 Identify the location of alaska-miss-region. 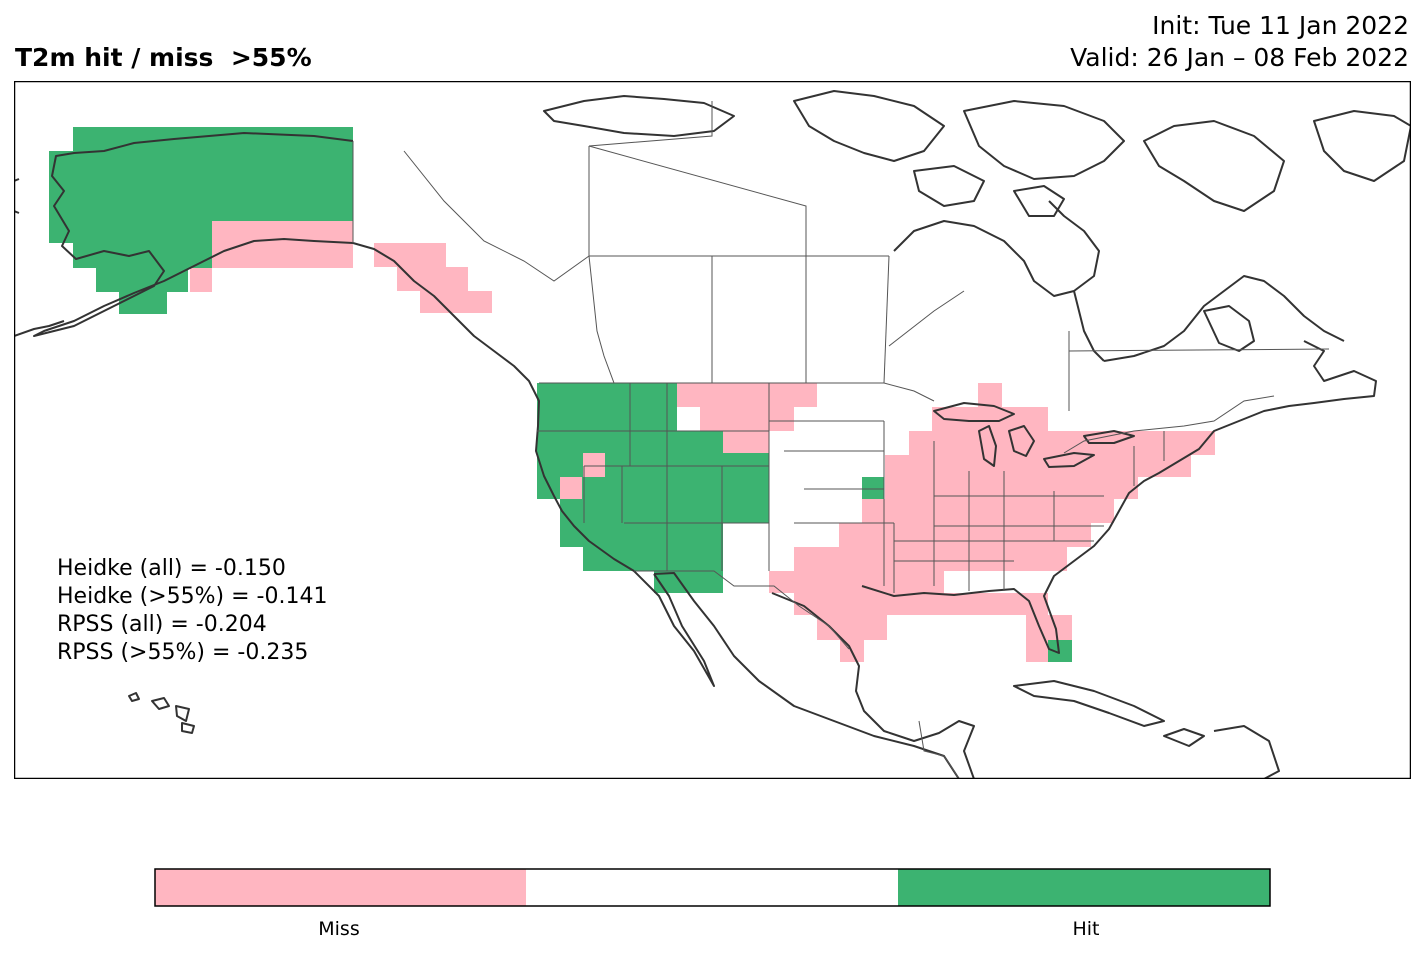
(341, 267).